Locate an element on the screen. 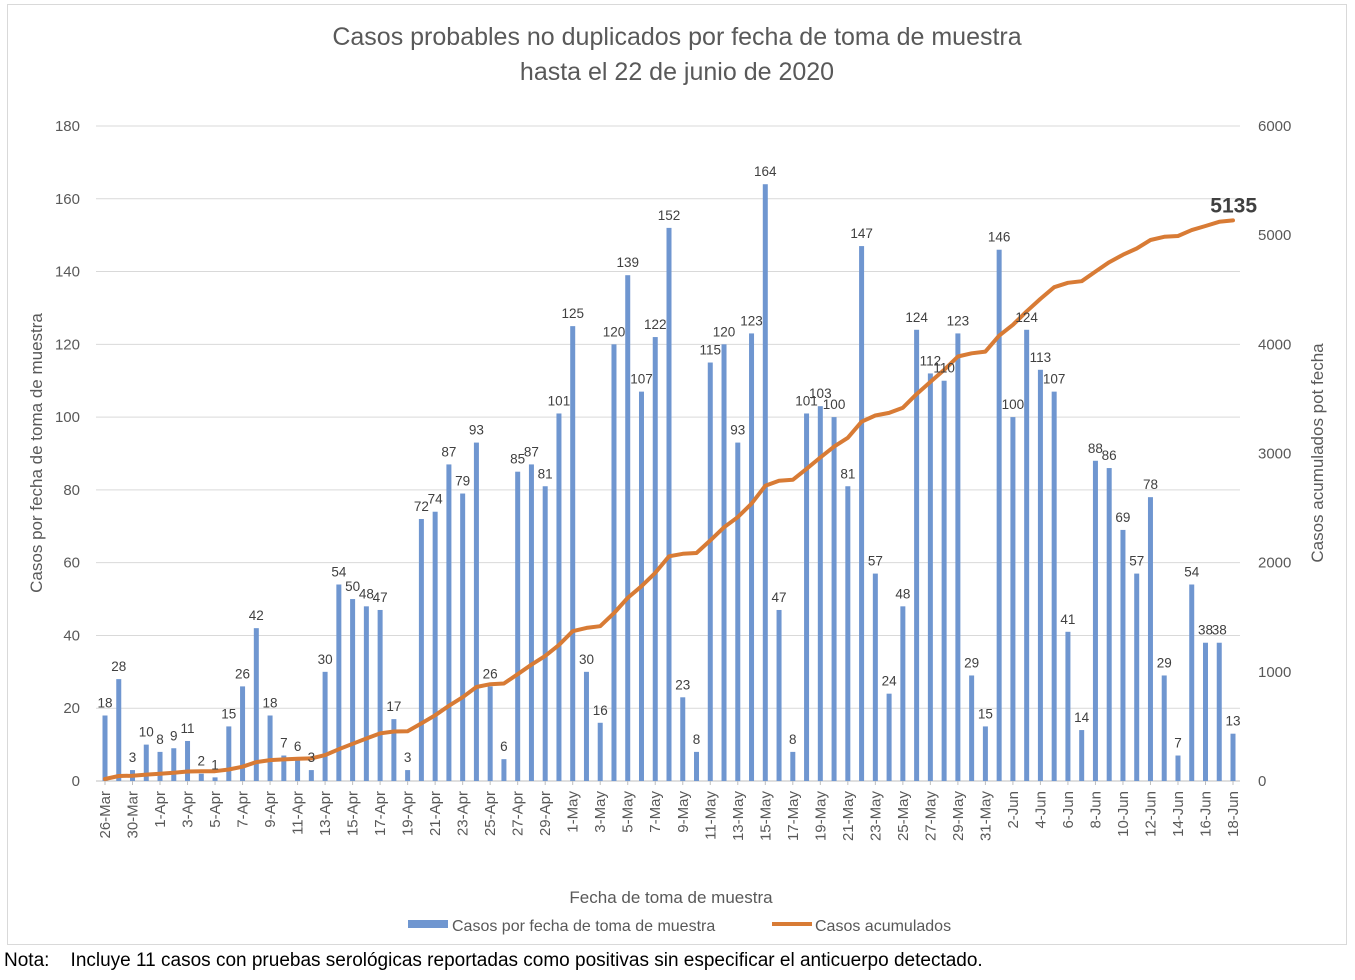 This screenshot has height=980, width=1355. x-tick-label: 17-Apr is located at coordinates (380, 813).